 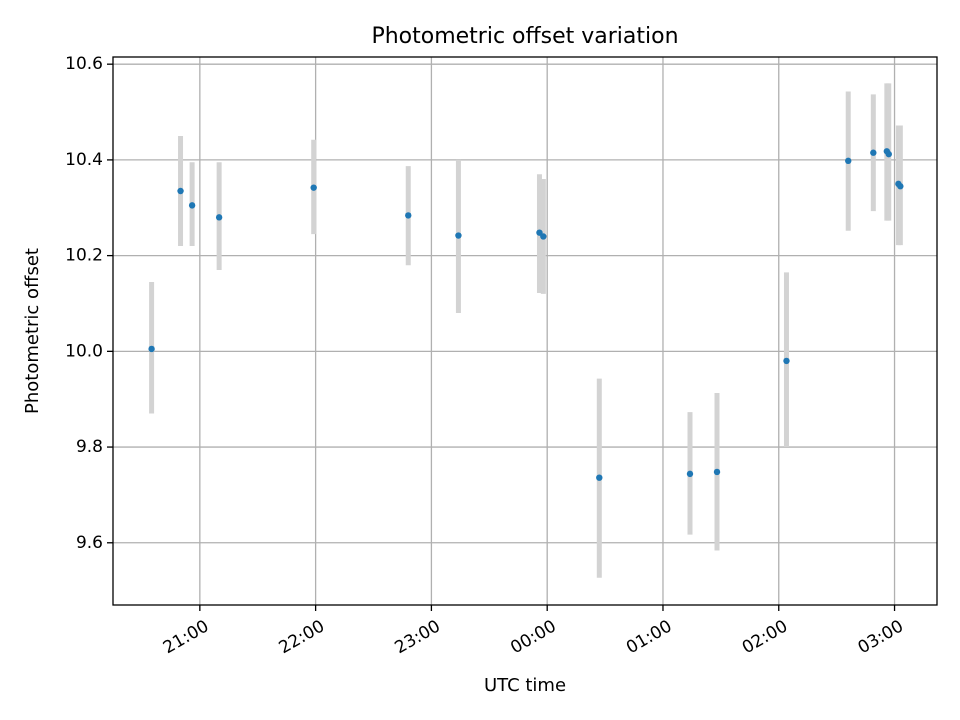 What do you see at coordinates (89, 447) in the screenshot?
I see `y-tick-label: 9.8` at bounding box center [89, 447].